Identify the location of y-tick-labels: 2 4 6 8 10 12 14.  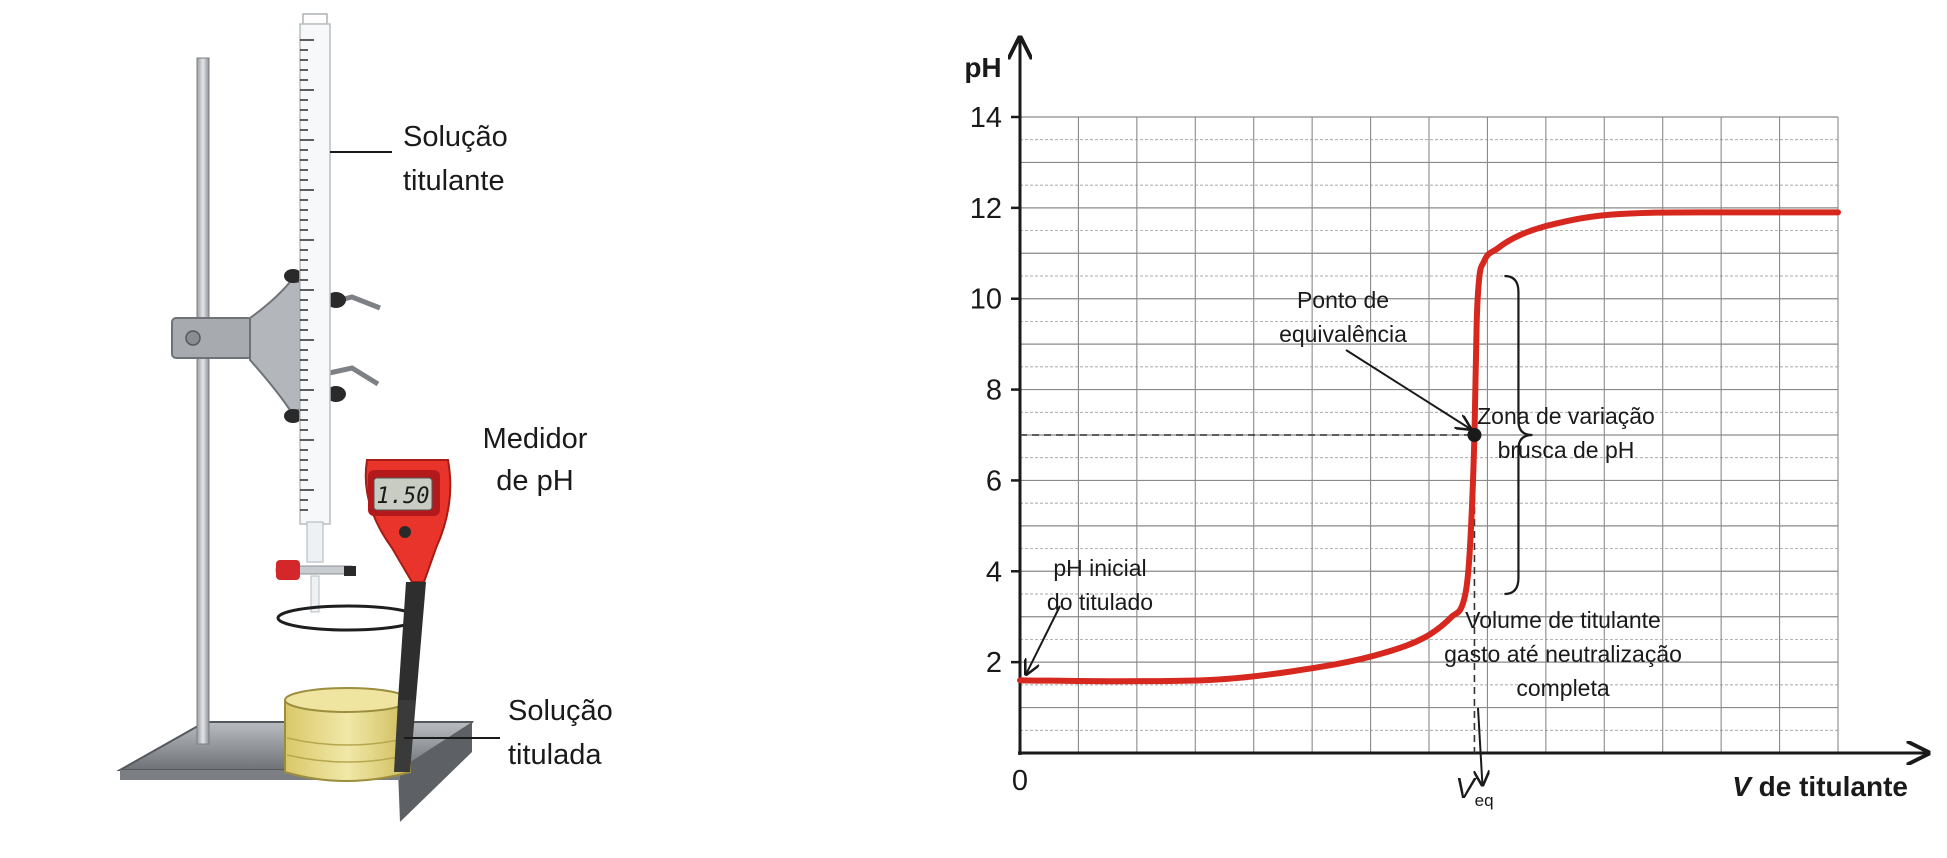
(995, 390).